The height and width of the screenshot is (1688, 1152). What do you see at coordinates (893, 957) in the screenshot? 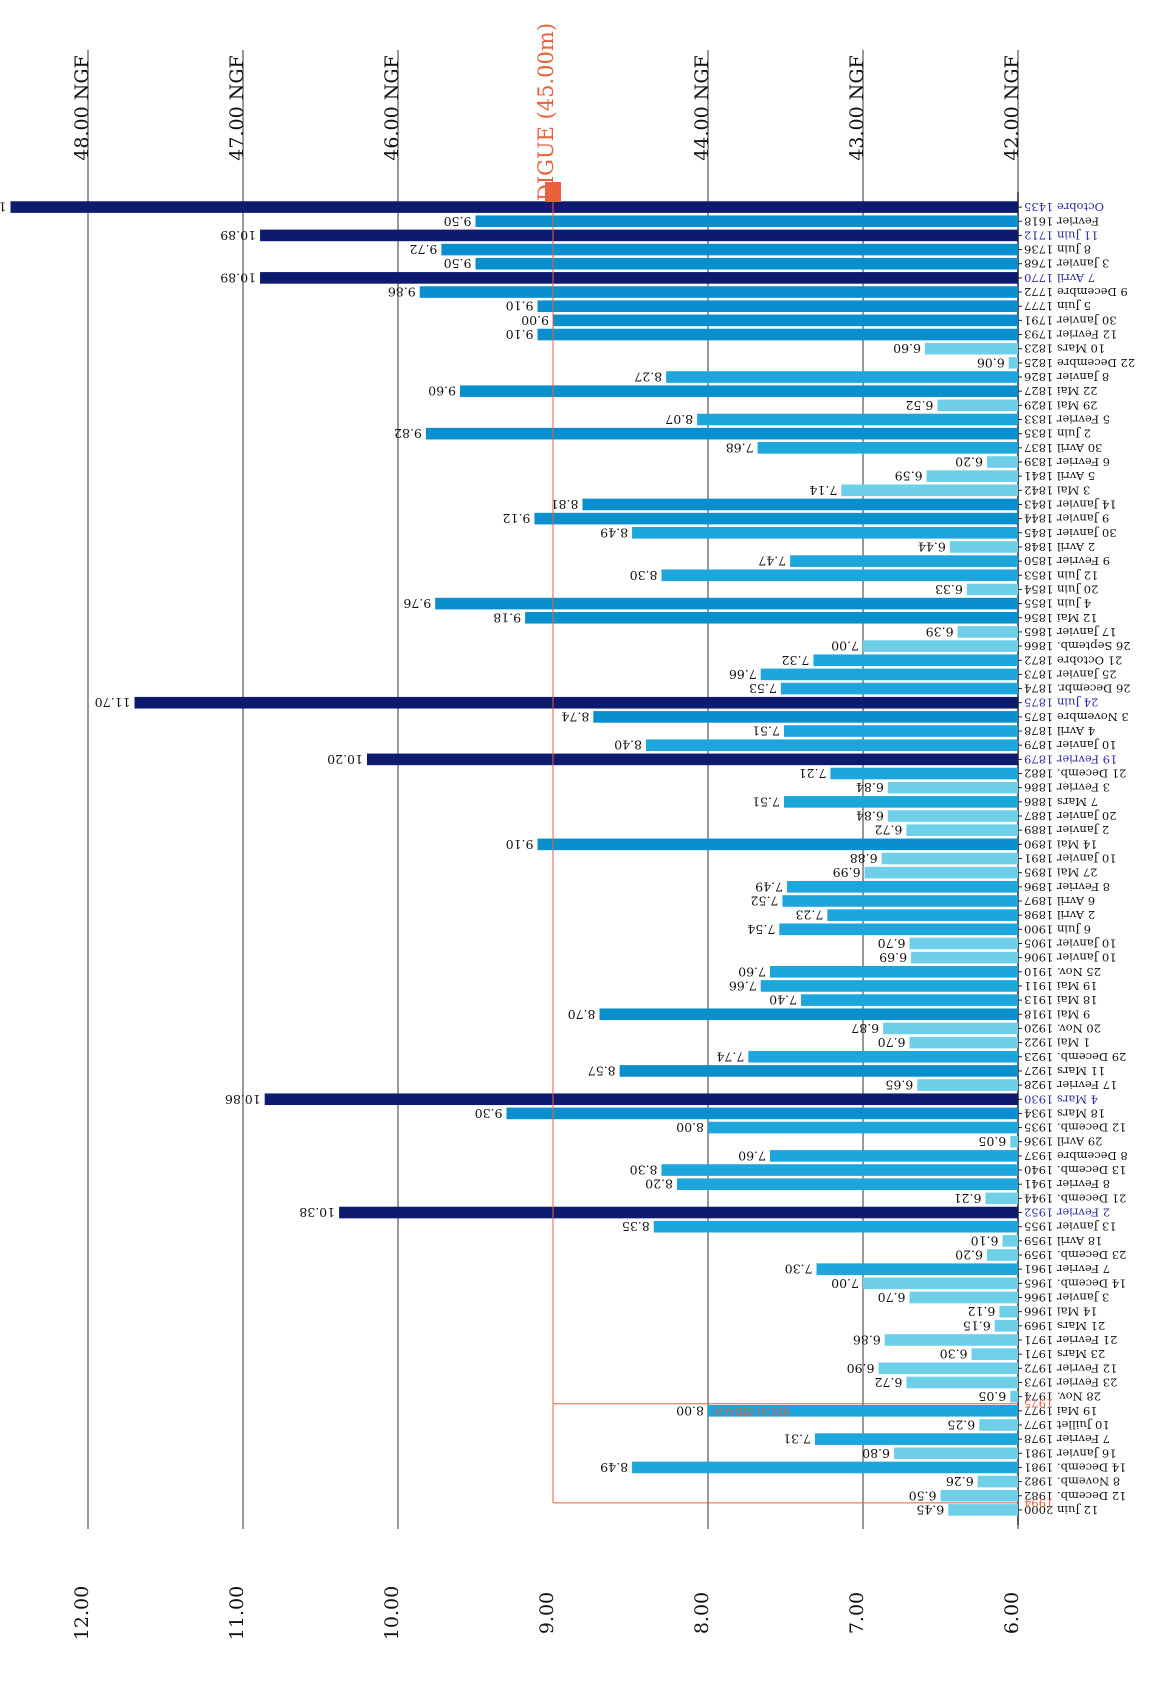
I see `value-label: 6.69` at bounding box center [893, 957].